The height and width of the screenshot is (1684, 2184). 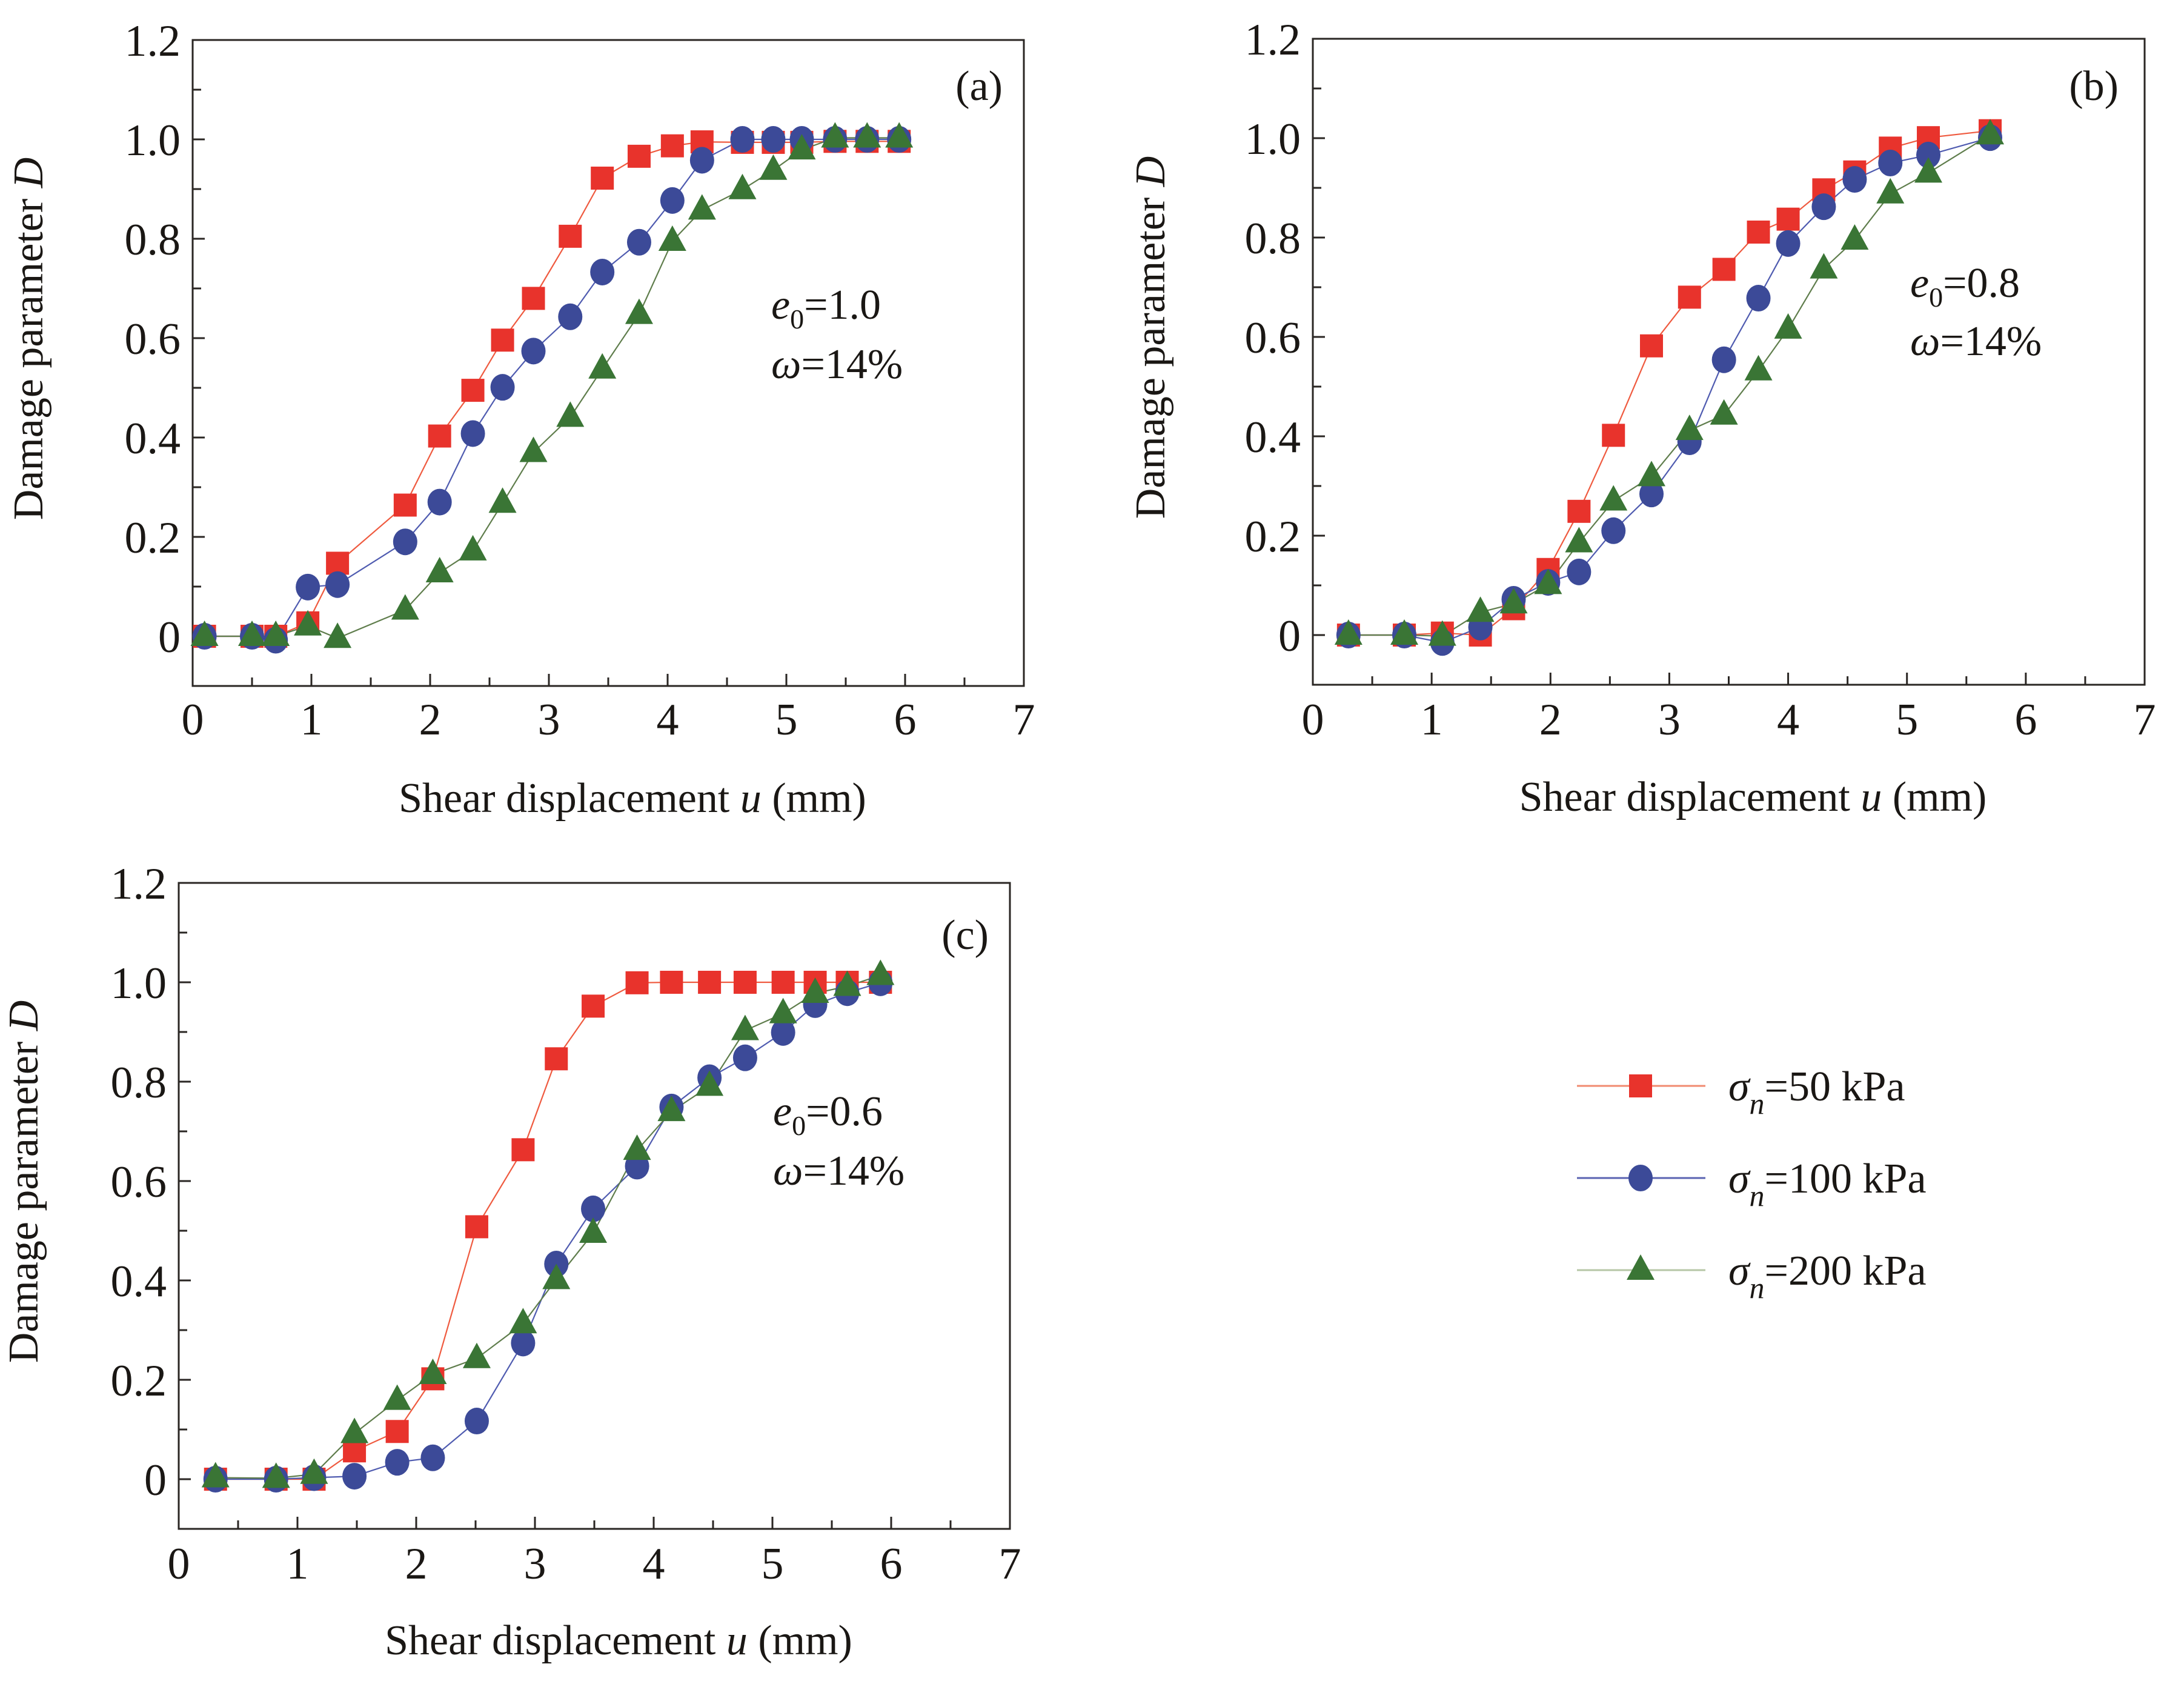 What do you see at coordinates (1273, 40) in the screenshot?
I see `y-tick-label: 1.2` at bounding box center [1273, 40].